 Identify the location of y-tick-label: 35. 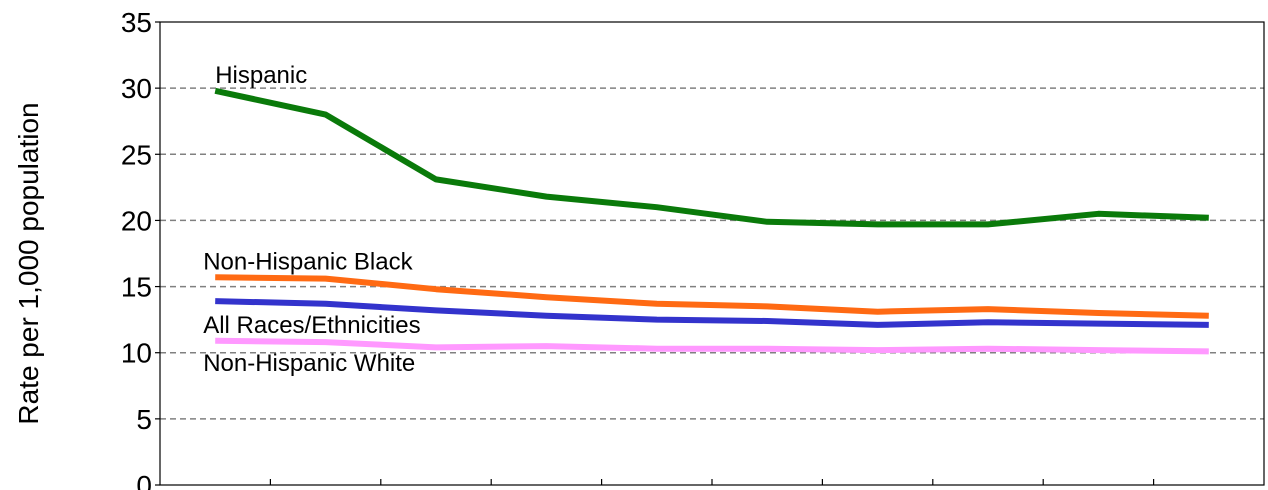
(136, 22).